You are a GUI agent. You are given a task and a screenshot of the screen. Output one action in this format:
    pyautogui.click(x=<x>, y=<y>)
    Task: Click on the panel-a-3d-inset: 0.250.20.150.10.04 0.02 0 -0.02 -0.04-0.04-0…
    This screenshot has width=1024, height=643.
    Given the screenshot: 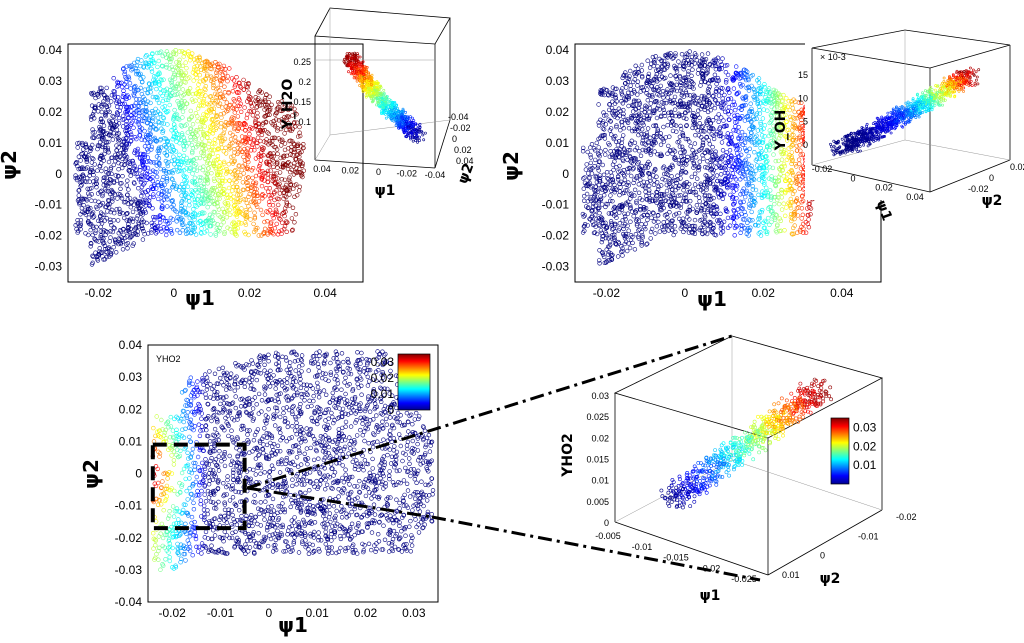 What is the action you would take?
    pyautogui.click(x=378, y=103)
    